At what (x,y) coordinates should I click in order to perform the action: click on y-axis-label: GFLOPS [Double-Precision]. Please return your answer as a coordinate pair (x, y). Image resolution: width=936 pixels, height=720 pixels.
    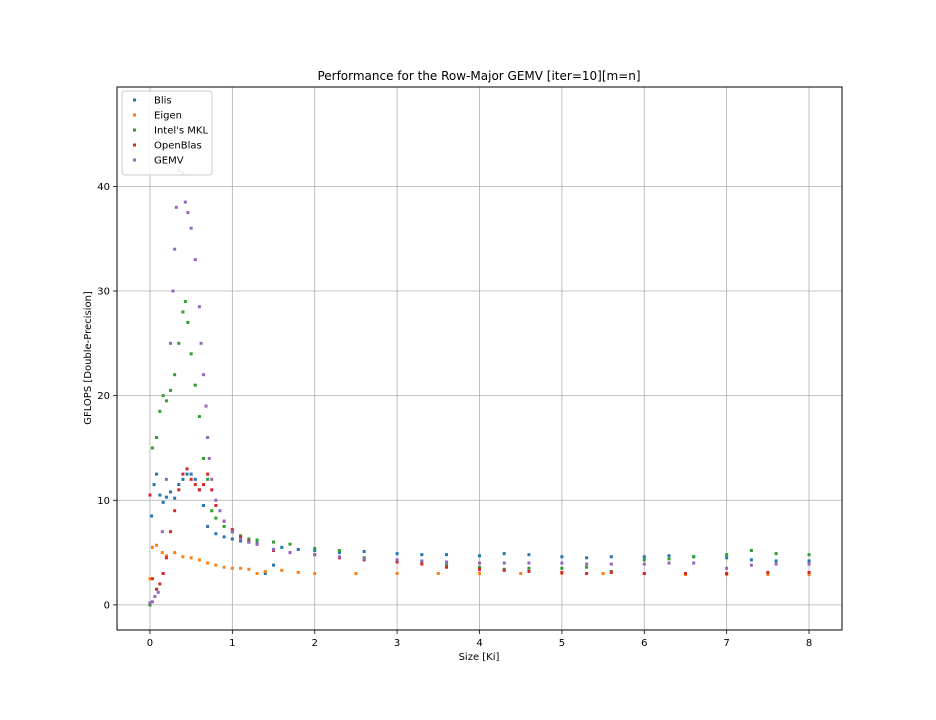
    Looking at the image, I should click on (88, 358).